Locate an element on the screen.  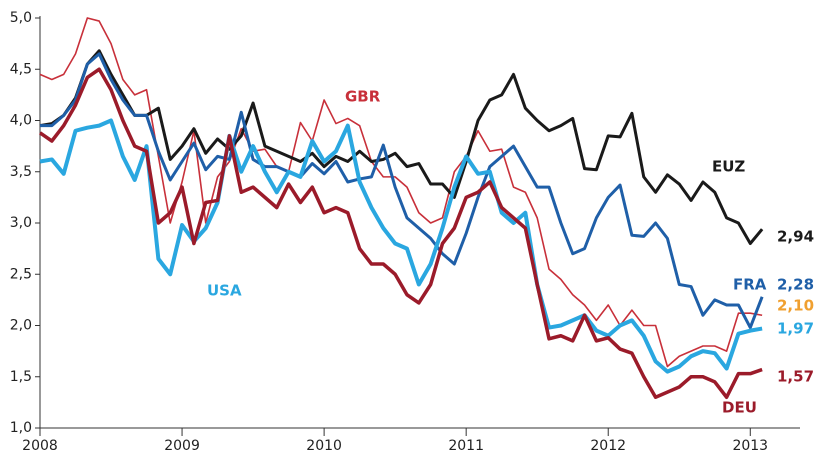
y-tick-label: 5,0 is located at coordinates (21, 18).